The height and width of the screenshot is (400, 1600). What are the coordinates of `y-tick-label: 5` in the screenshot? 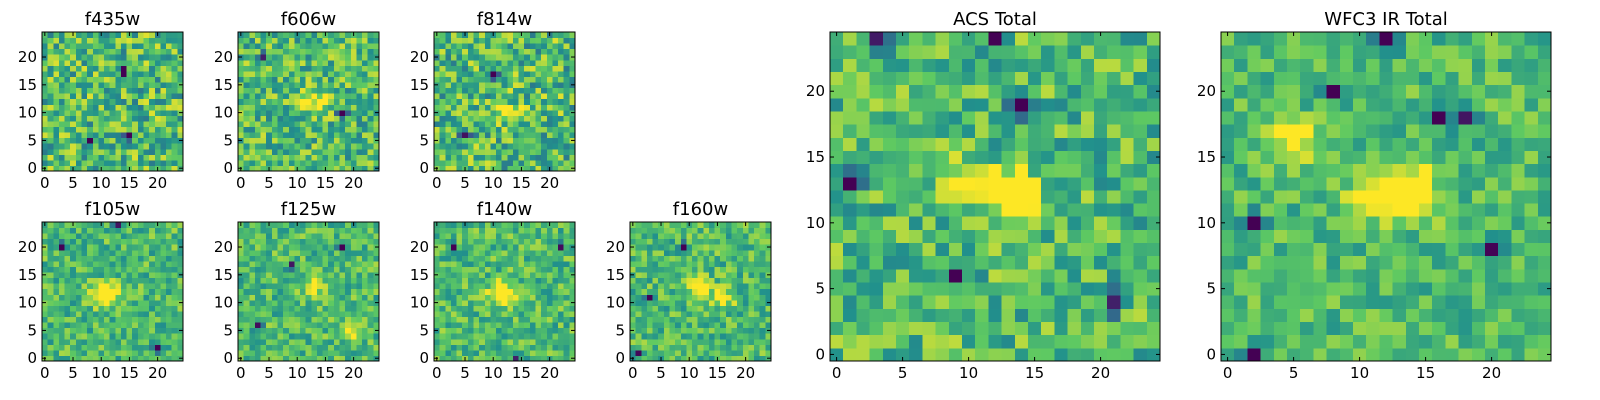 It's located at (32, 140).